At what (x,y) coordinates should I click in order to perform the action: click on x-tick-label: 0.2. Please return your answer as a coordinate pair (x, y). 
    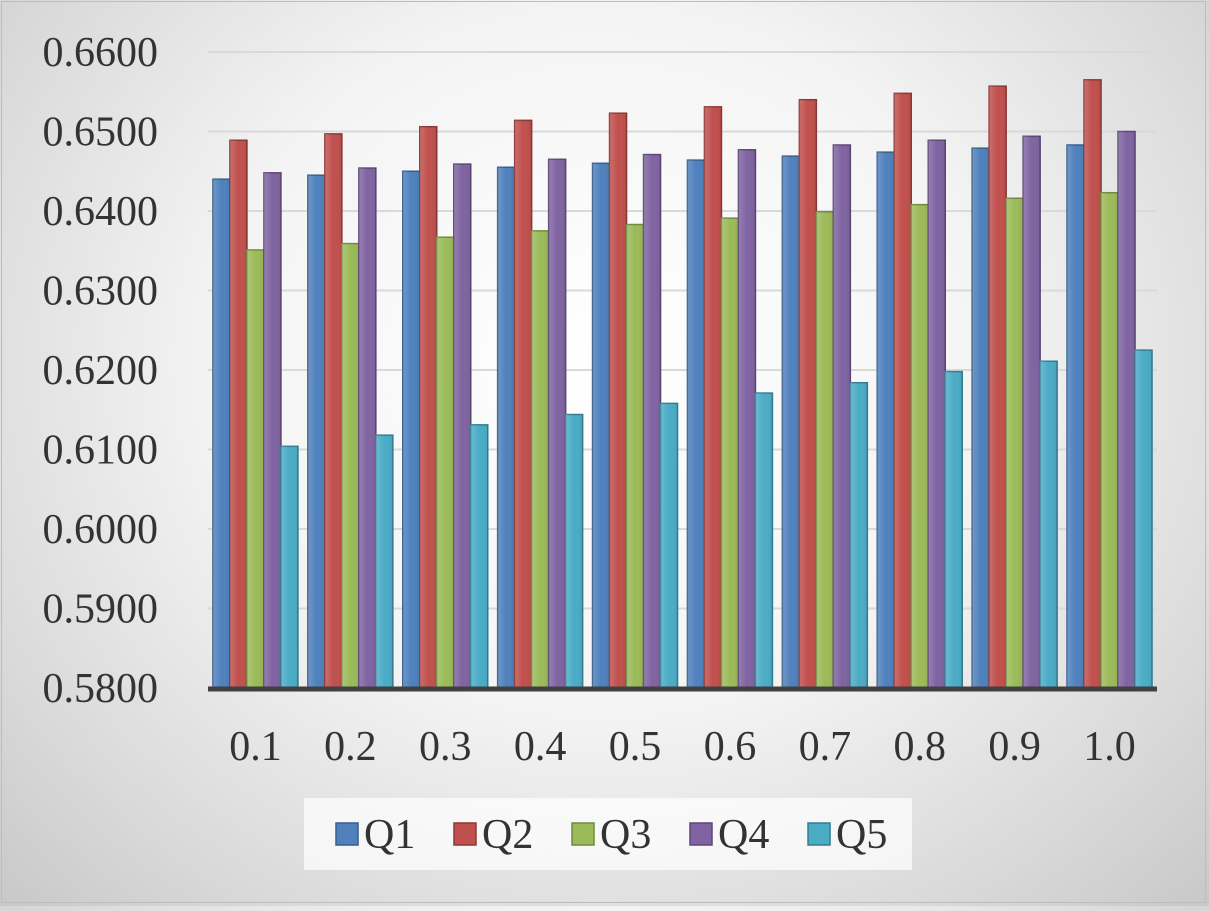
    Looking at the image, I should click on (350, 747).